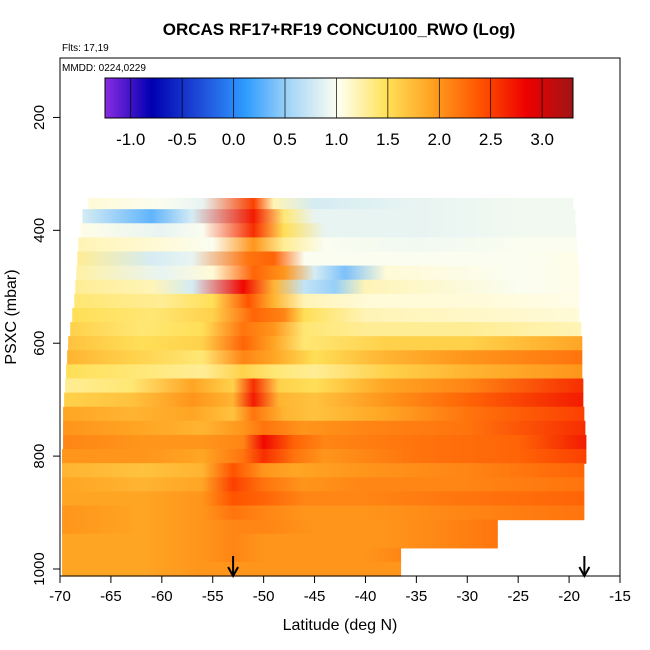 The width and height of the screenshot is (650, 650). I want to click on x-tick-label: -40, so click(366, 596).